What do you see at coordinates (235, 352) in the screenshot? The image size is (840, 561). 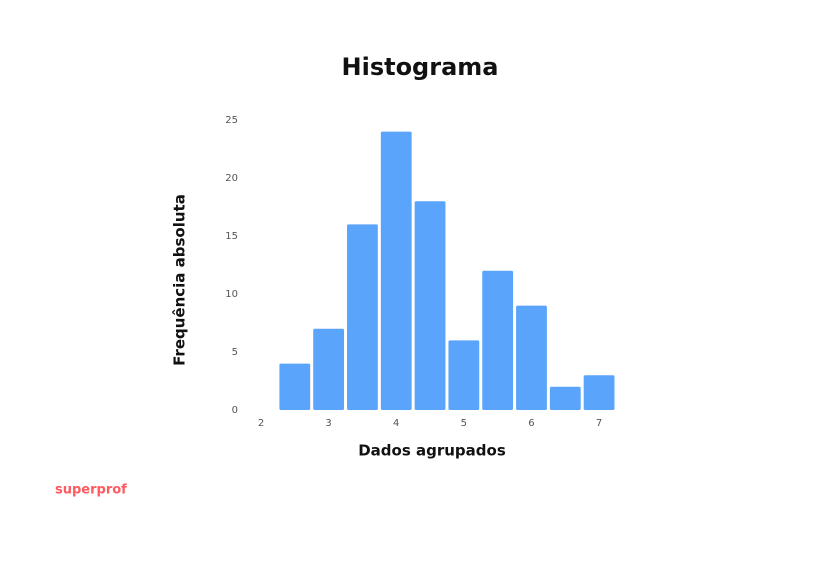 I see `y-tick-label: 5` at bounding box center [235, 352].